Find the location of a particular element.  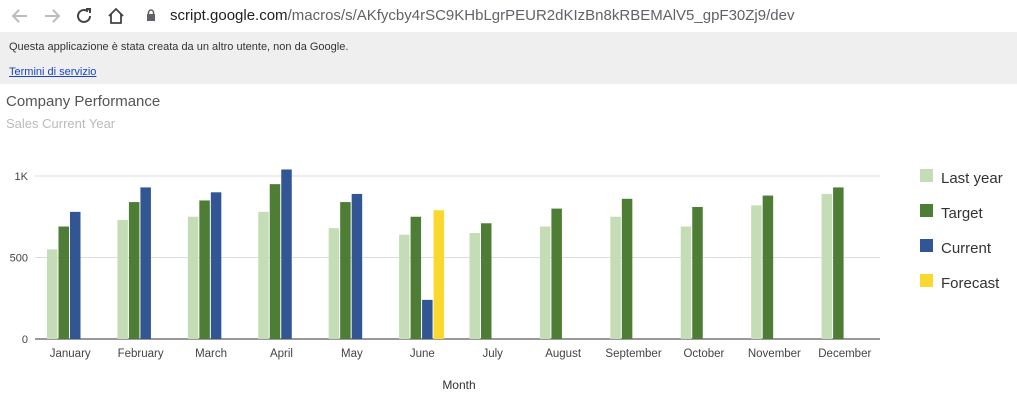

x-tick-label: March is located at coordinates (211, 354).